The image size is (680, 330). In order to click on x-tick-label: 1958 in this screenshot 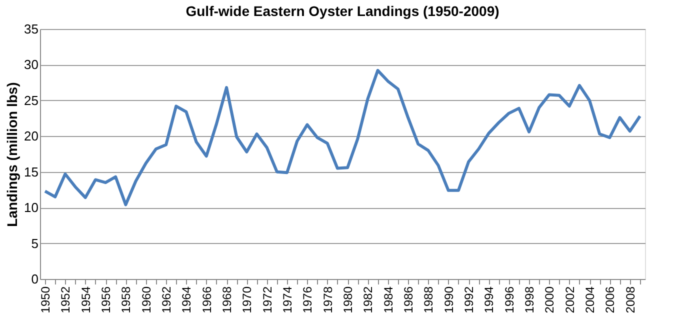, I will do `click(126, 300)`.